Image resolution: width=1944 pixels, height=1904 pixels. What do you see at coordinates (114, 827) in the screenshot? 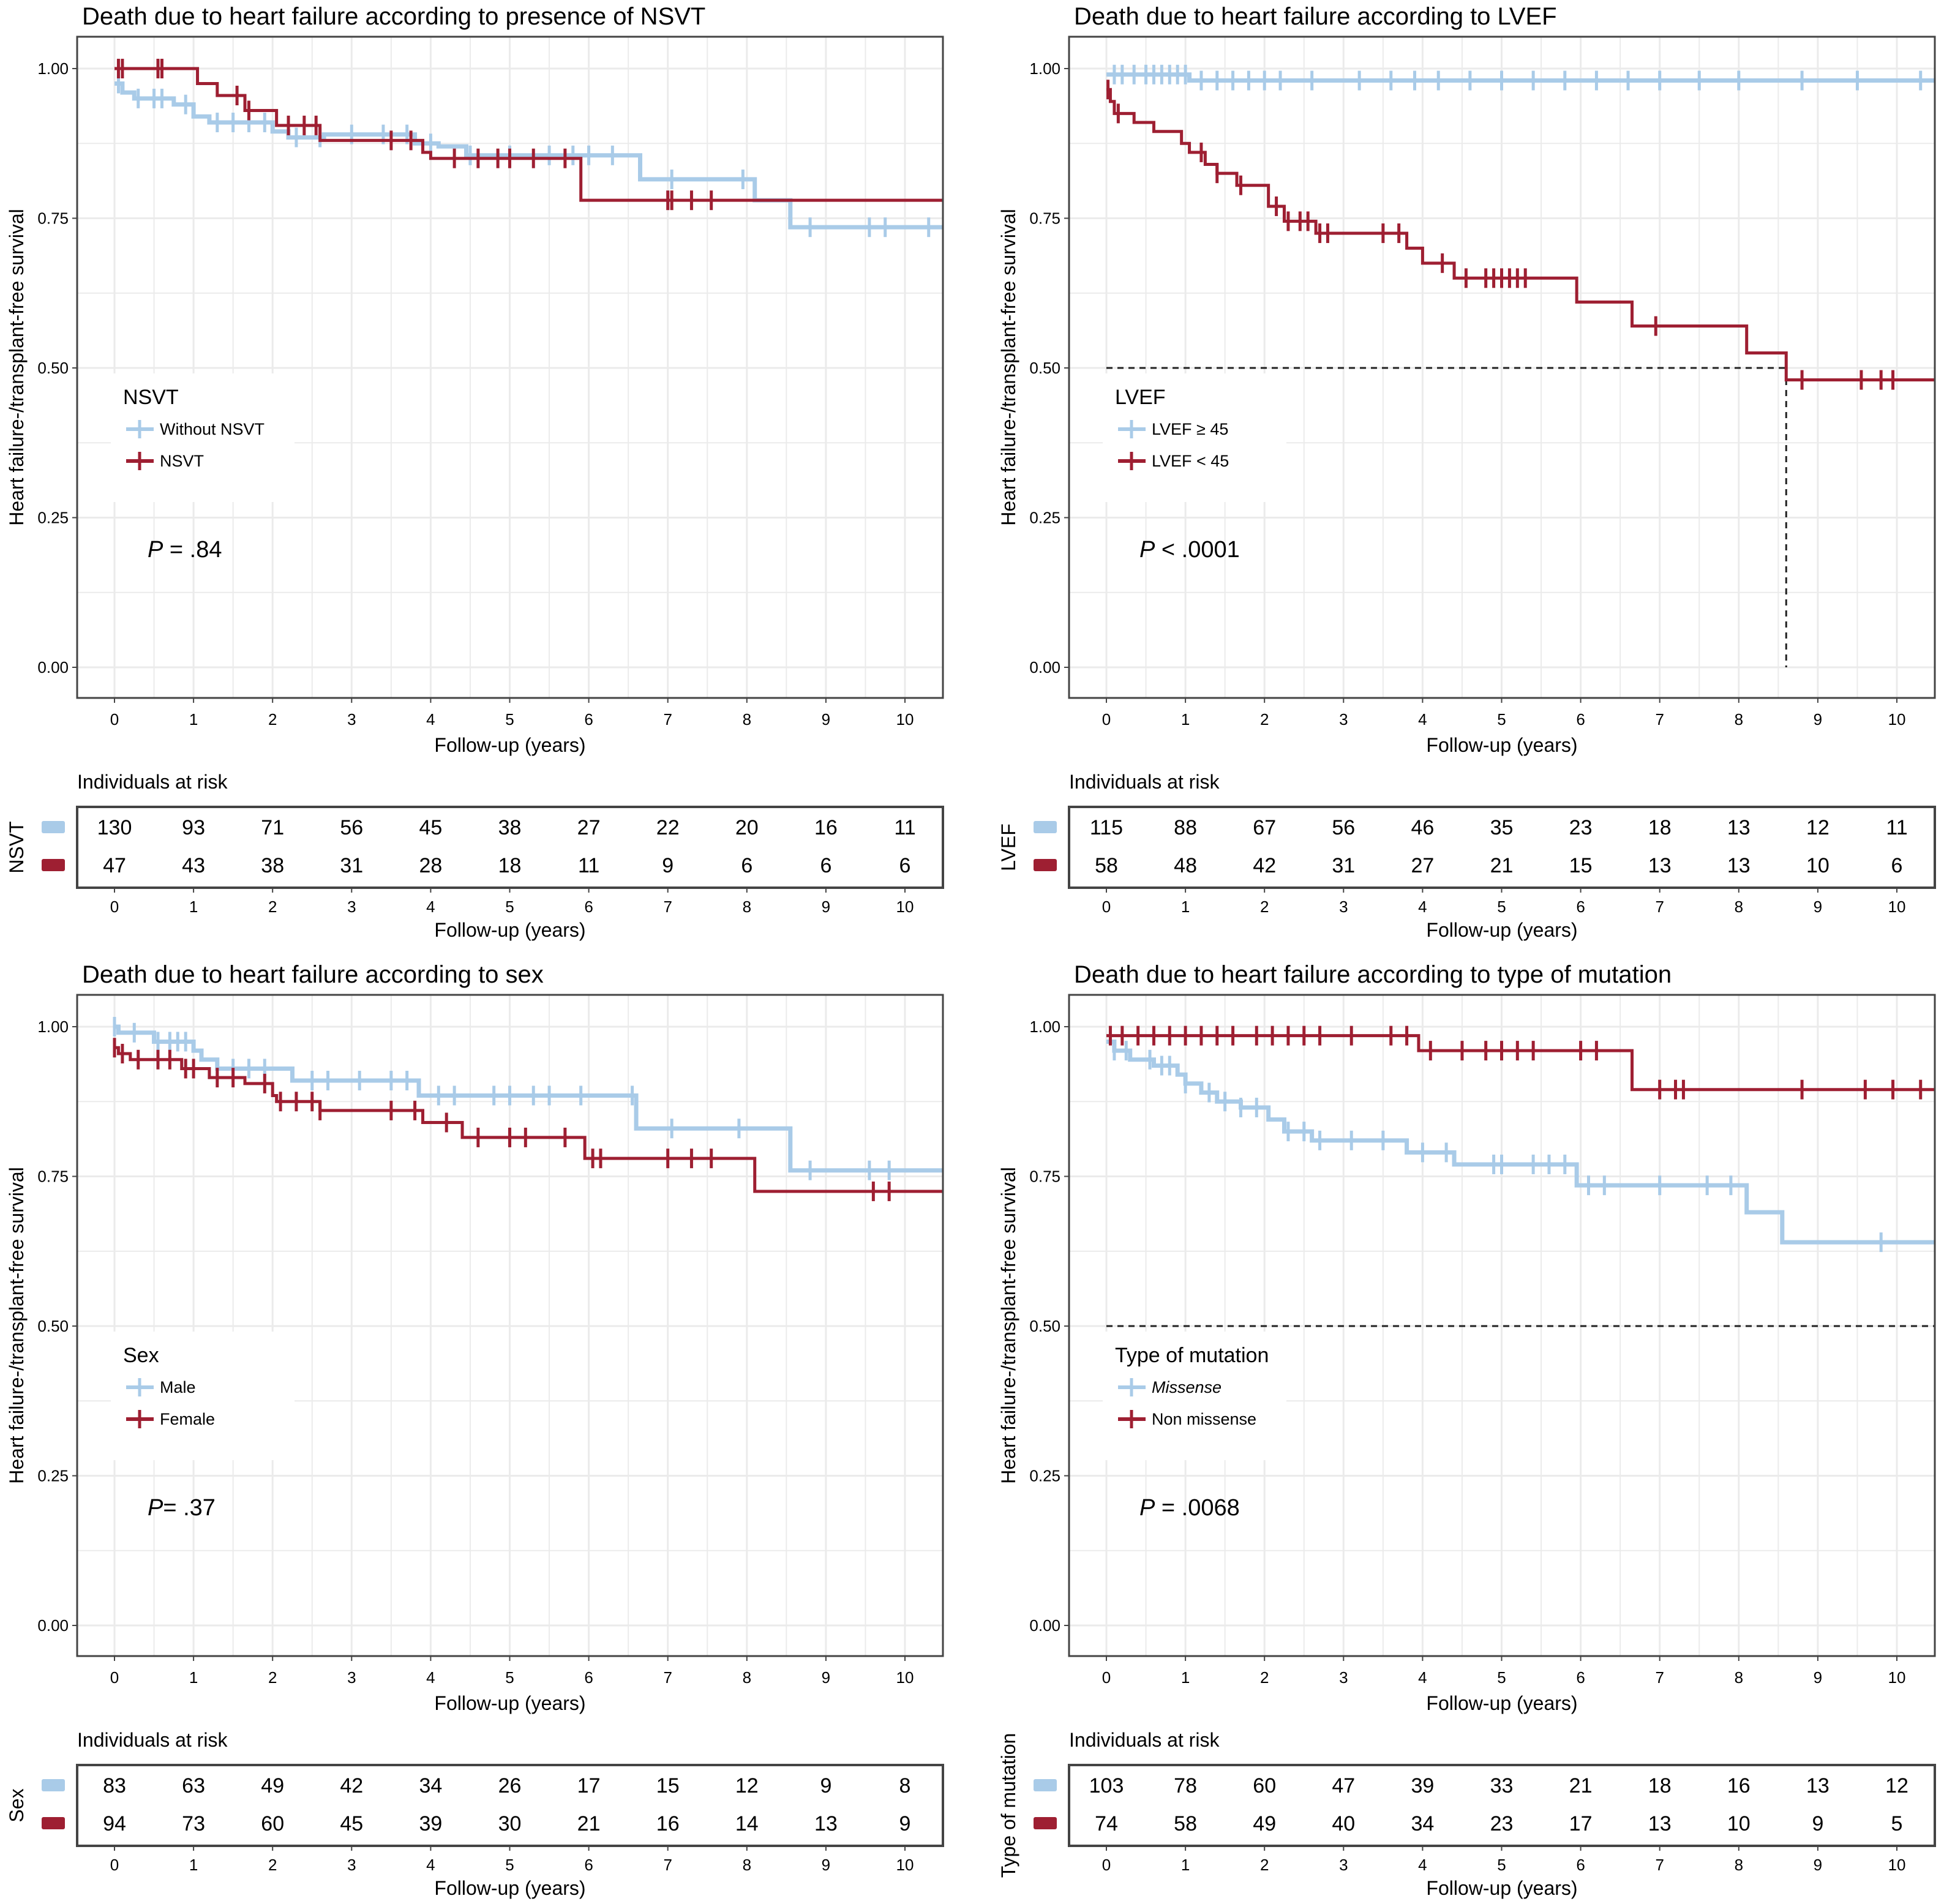
I see `risk-table-cell: 130` at bounding box center [114, 827].